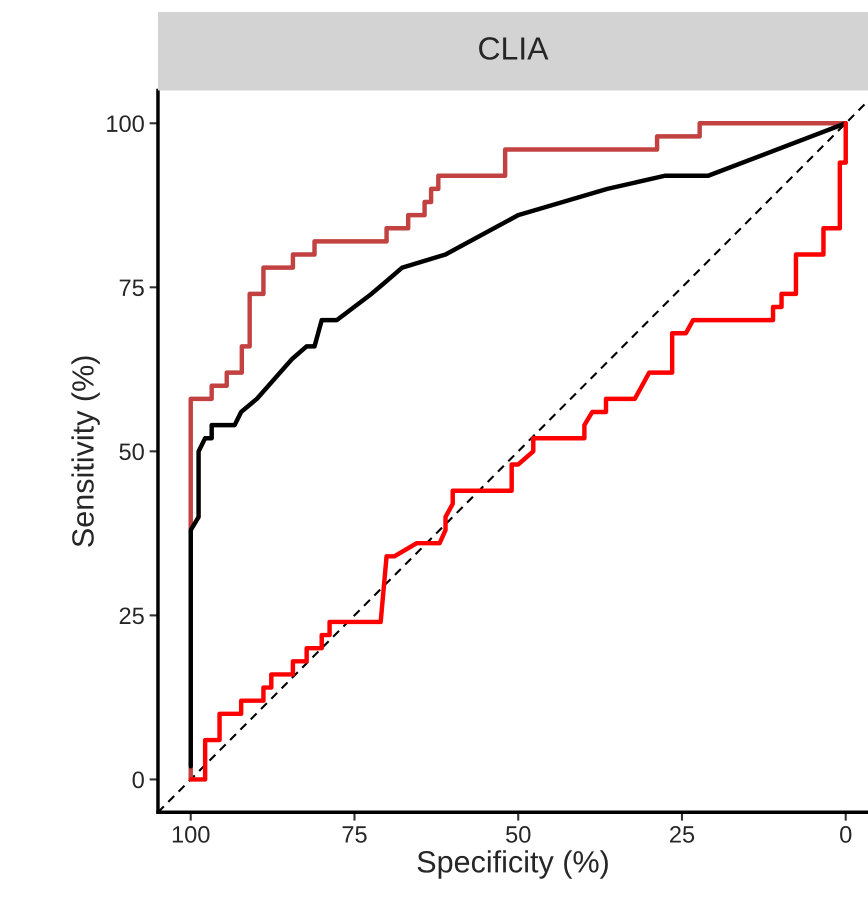  What do you see at coordinates (513, 48) in the screenshot?
I see `chart-title: CLIA` at bounding box center [513, 48].